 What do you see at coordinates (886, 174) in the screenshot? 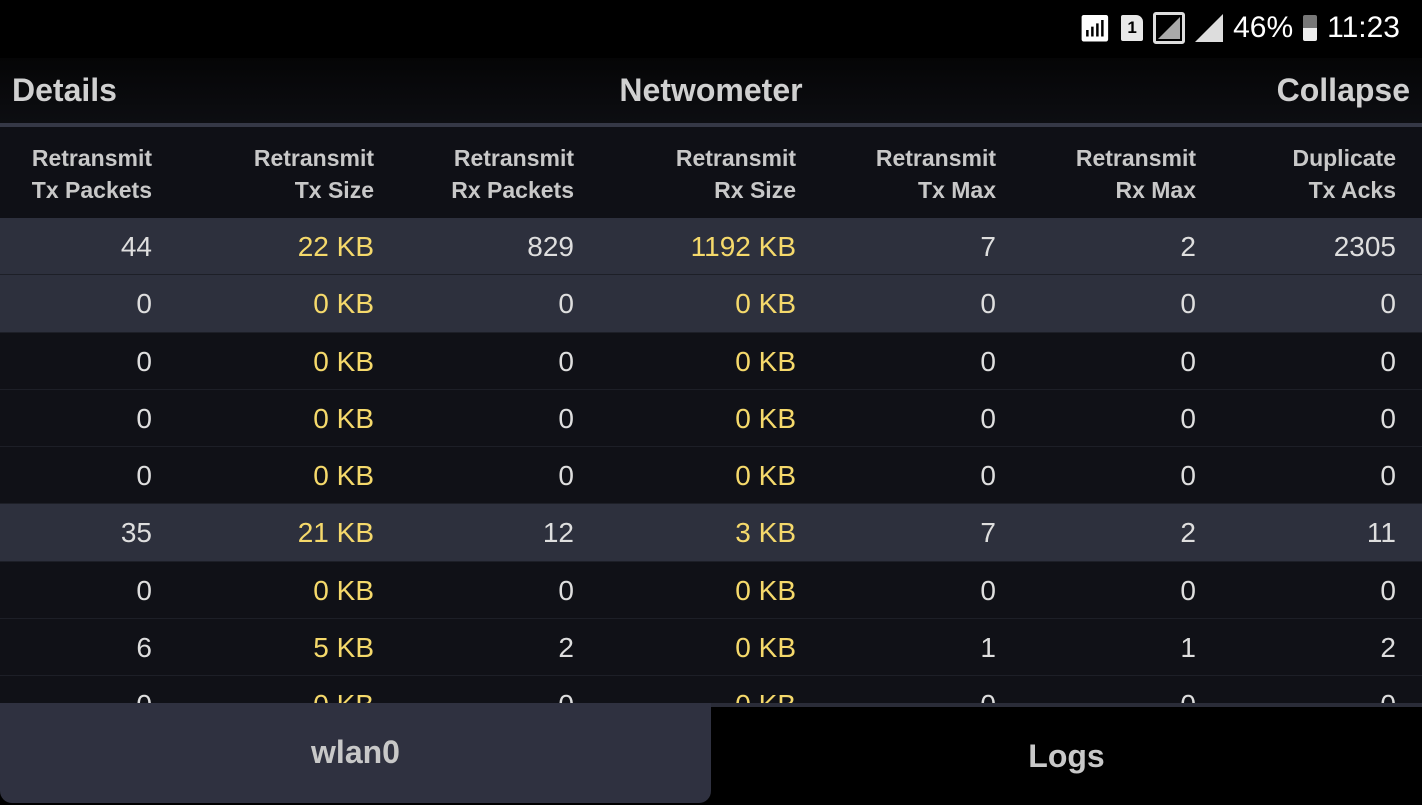
I see `column-header: Retransmit Tx Max` at bounding box center [886, 174].